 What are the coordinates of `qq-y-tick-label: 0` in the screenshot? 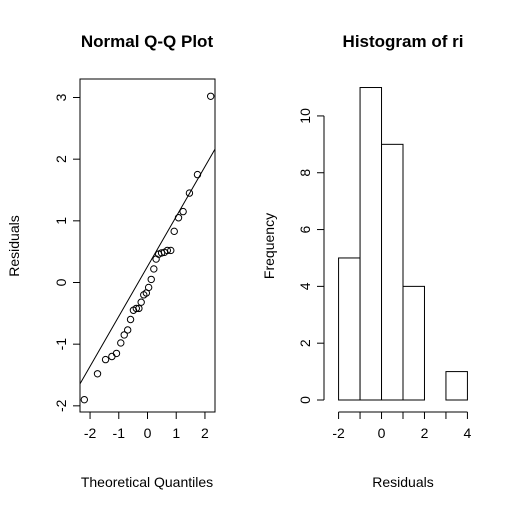 It's located at (61, 282).